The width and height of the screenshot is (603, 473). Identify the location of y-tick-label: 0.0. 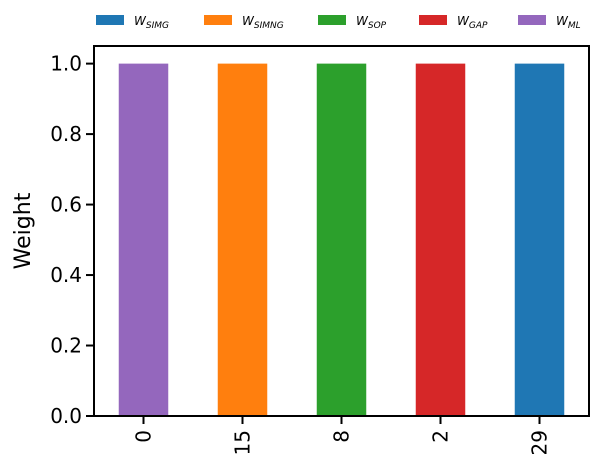
(66, 416).